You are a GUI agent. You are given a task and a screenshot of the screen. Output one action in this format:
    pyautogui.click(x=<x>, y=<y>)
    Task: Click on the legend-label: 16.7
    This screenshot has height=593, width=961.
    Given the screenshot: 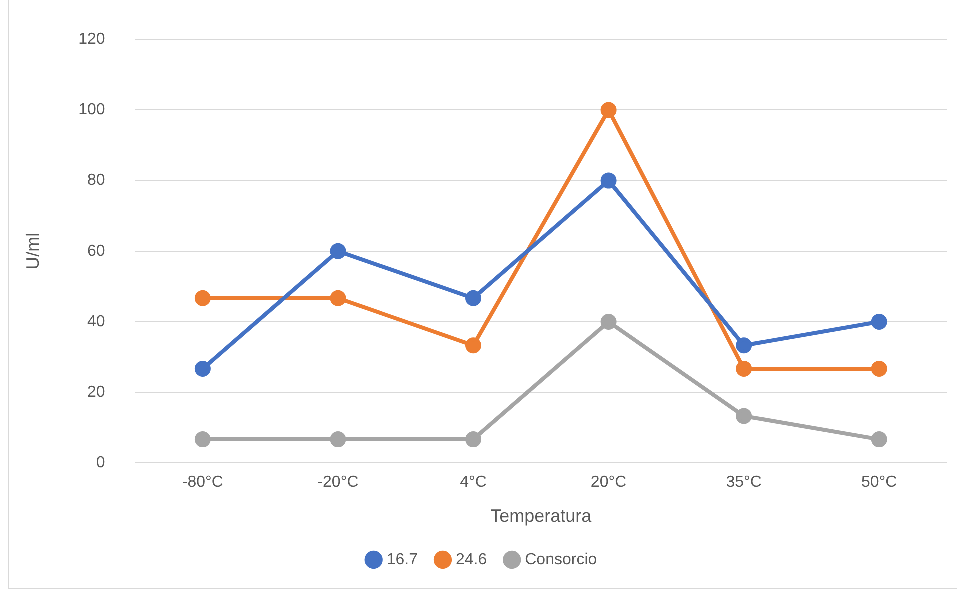 What is the action you would take?
    pyautogui.click(x=402, y=559)
    